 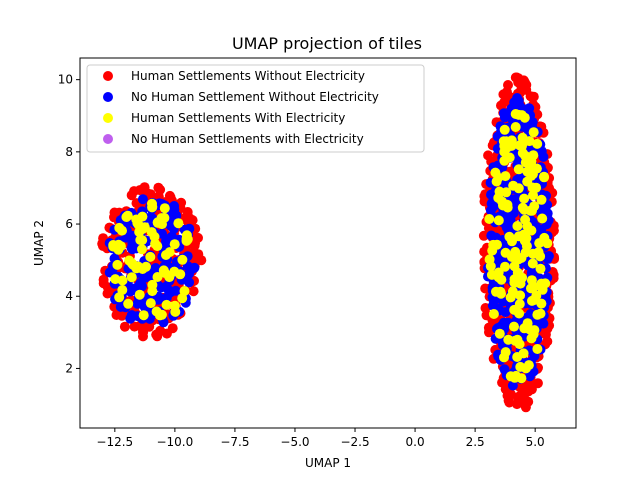 I want to click on legend-label: Human Settlements With Electricity, so click(x=238, y=118).